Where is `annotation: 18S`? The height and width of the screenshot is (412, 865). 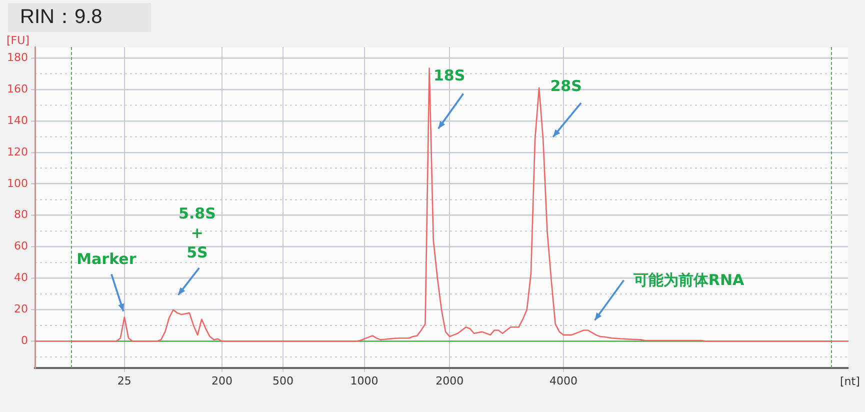
annotation: 18S is located at coordinates (449, 75).